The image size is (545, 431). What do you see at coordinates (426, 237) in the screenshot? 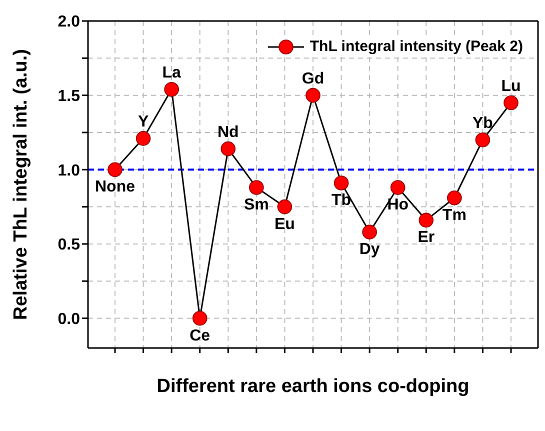
I see `annotation: Er` at bounding box center [426, 237].